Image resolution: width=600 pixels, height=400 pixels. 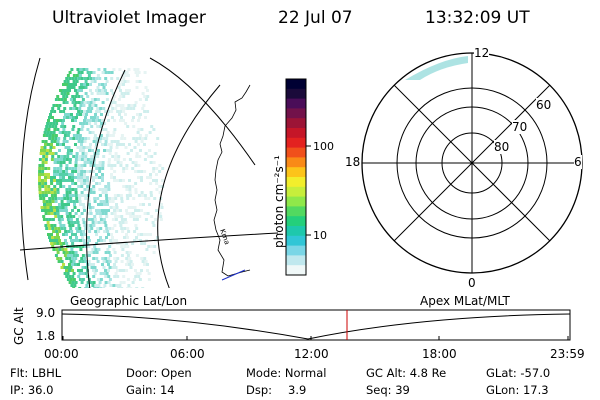 What do you see at coordinates (472, 283) in the screenshot?
I see `polar-mlt-0: 0` at bounding box center [472, 283].